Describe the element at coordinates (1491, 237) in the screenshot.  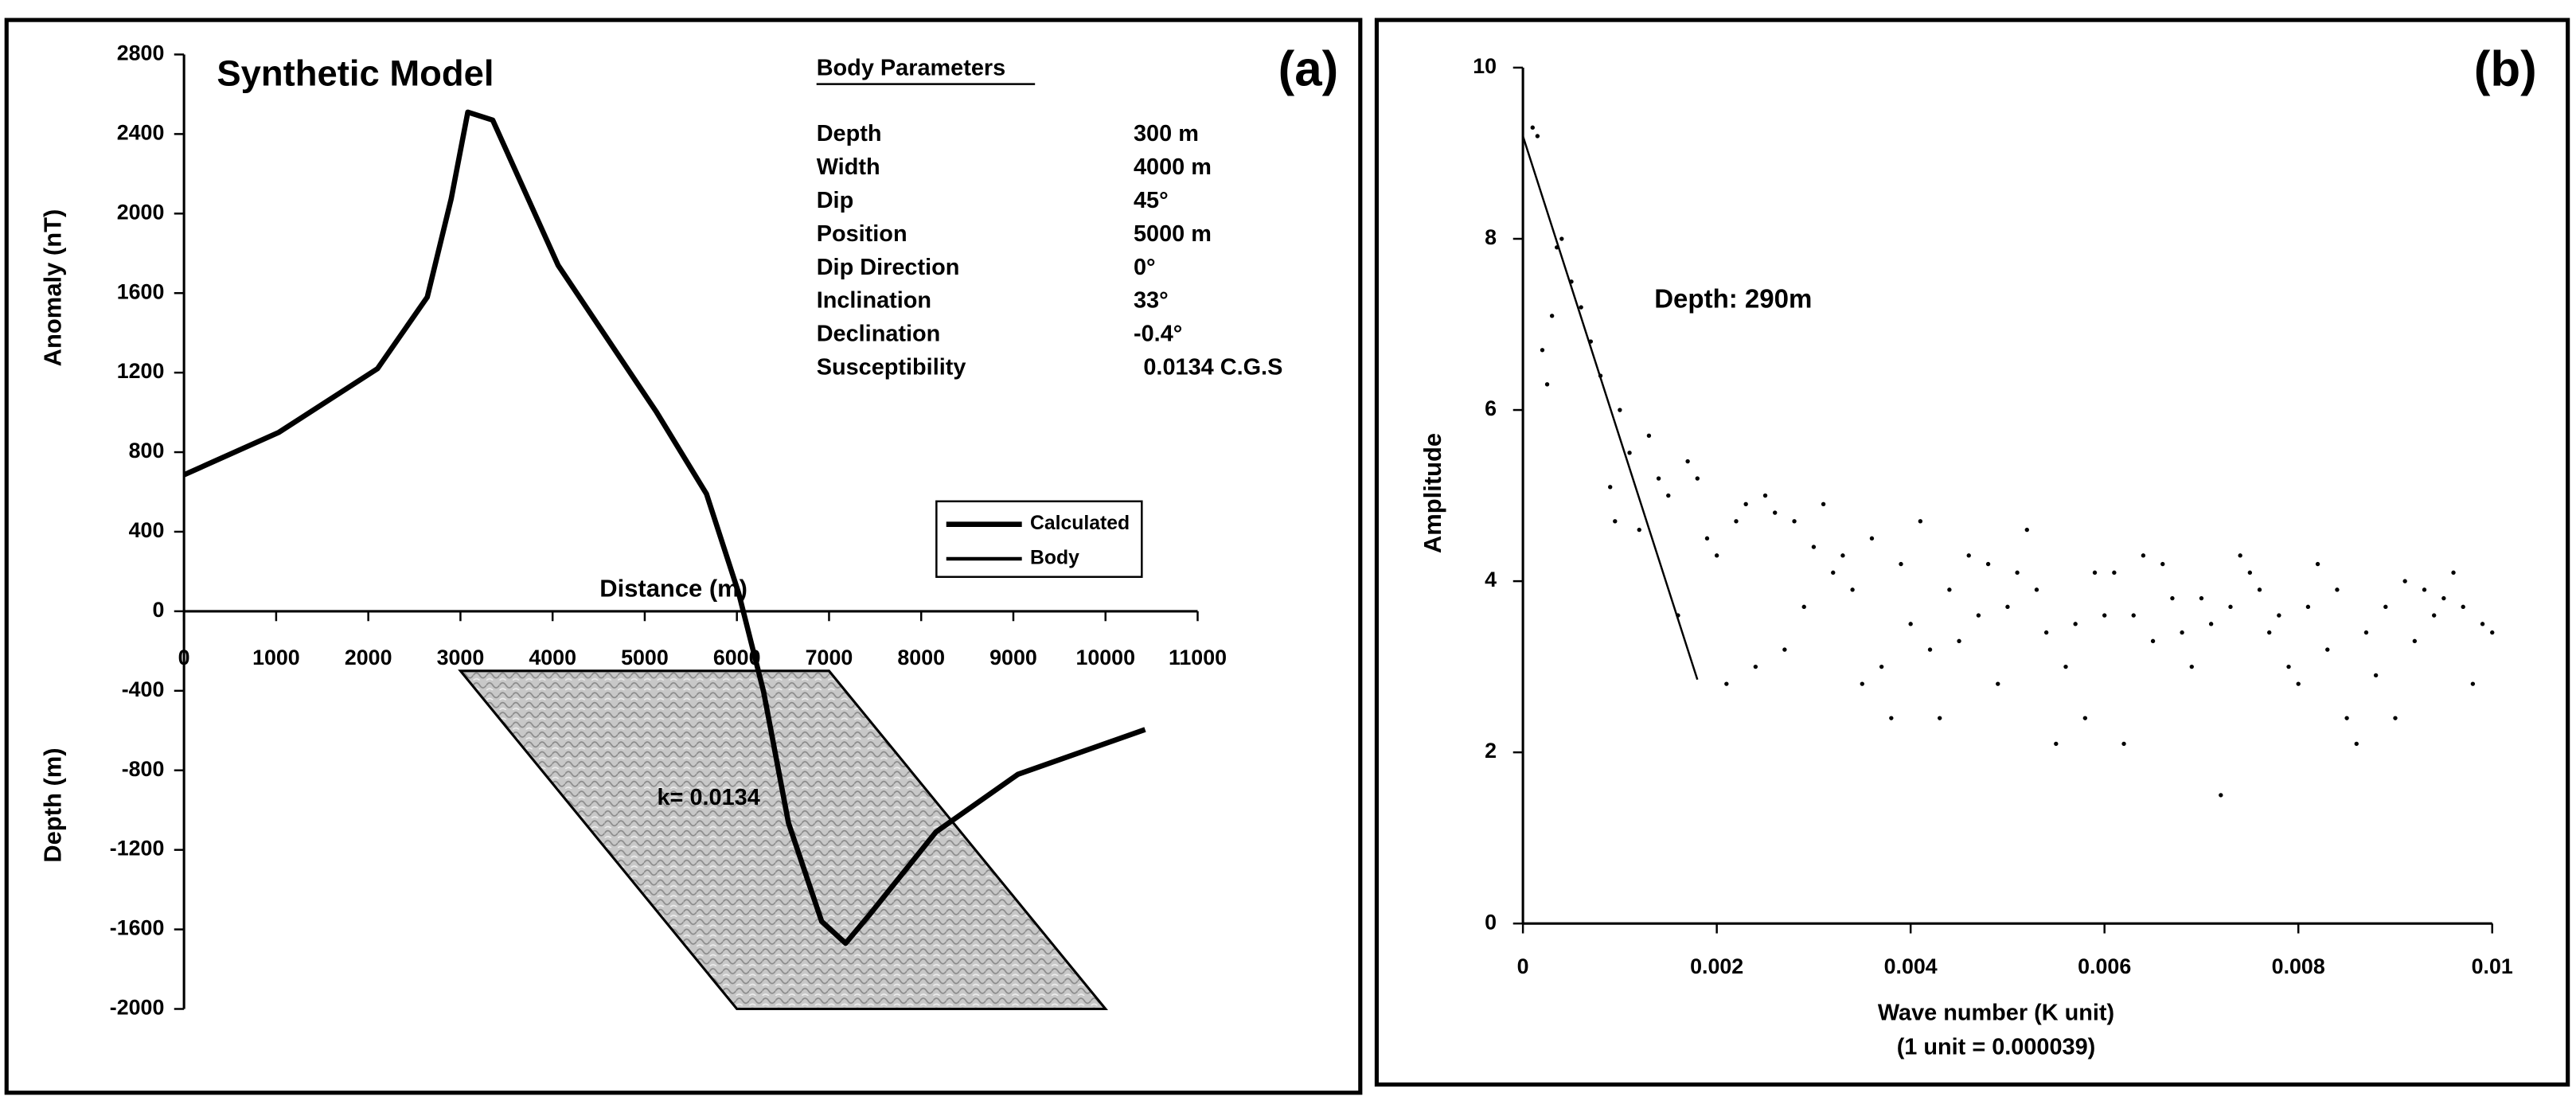
I see `y-tick-label: 8` at that location.